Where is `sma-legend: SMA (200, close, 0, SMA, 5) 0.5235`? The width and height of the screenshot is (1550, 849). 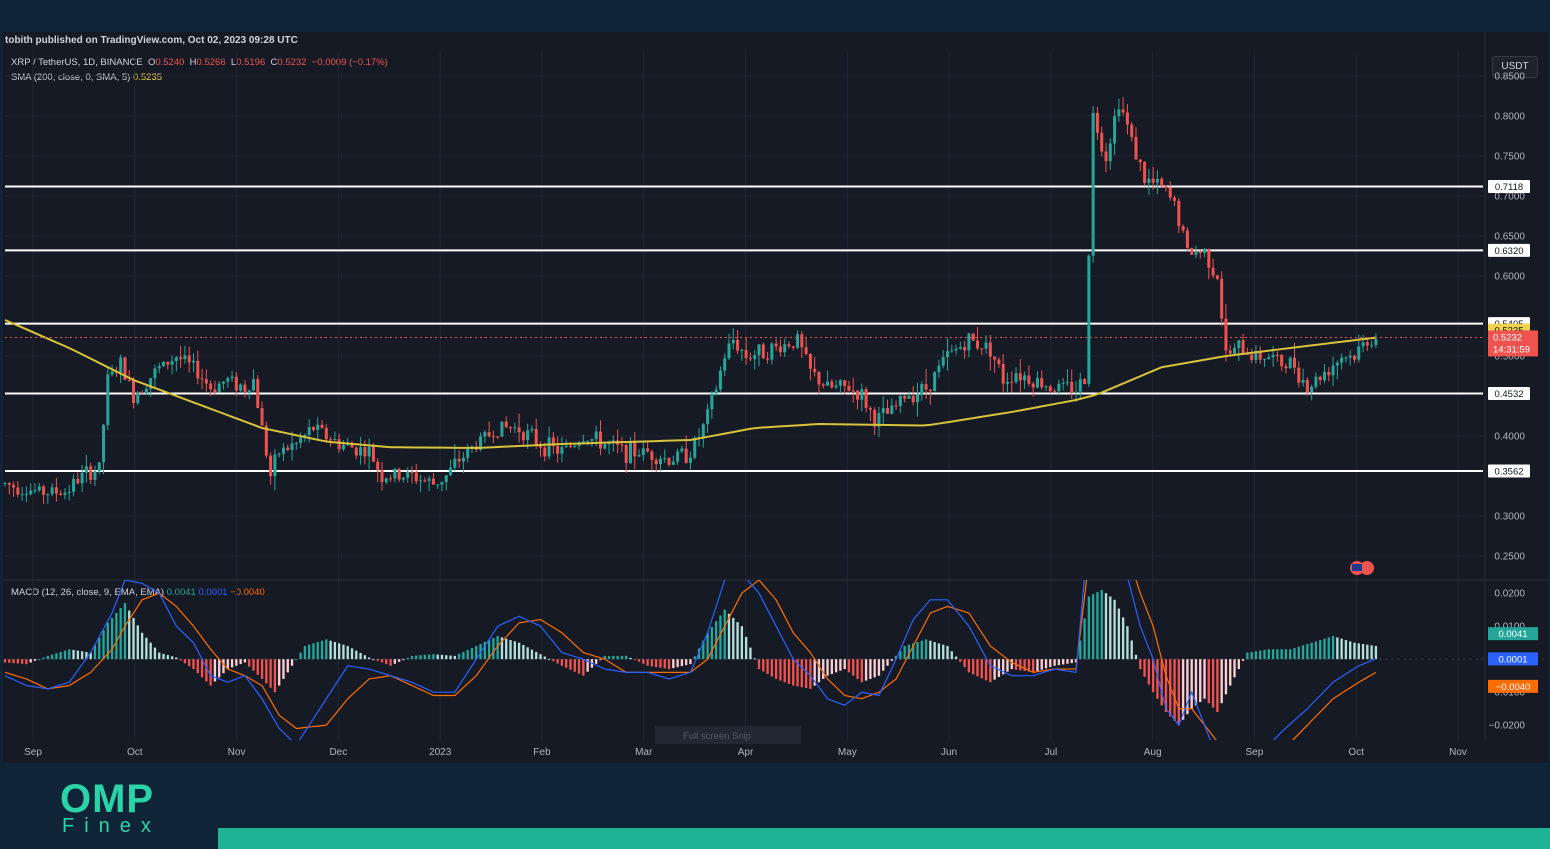
sma-legend: SMA (200, close, 0, SMA, 5) 0.5235 is located at coordinates (86, 77).